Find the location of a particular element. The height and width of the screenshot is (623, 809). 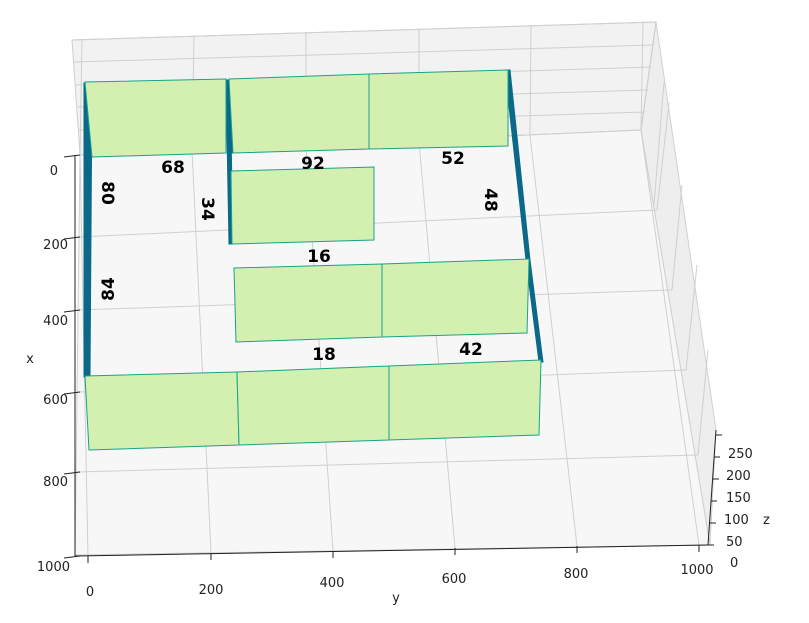

wall-label: 84 is located at coordinates (109, 289).